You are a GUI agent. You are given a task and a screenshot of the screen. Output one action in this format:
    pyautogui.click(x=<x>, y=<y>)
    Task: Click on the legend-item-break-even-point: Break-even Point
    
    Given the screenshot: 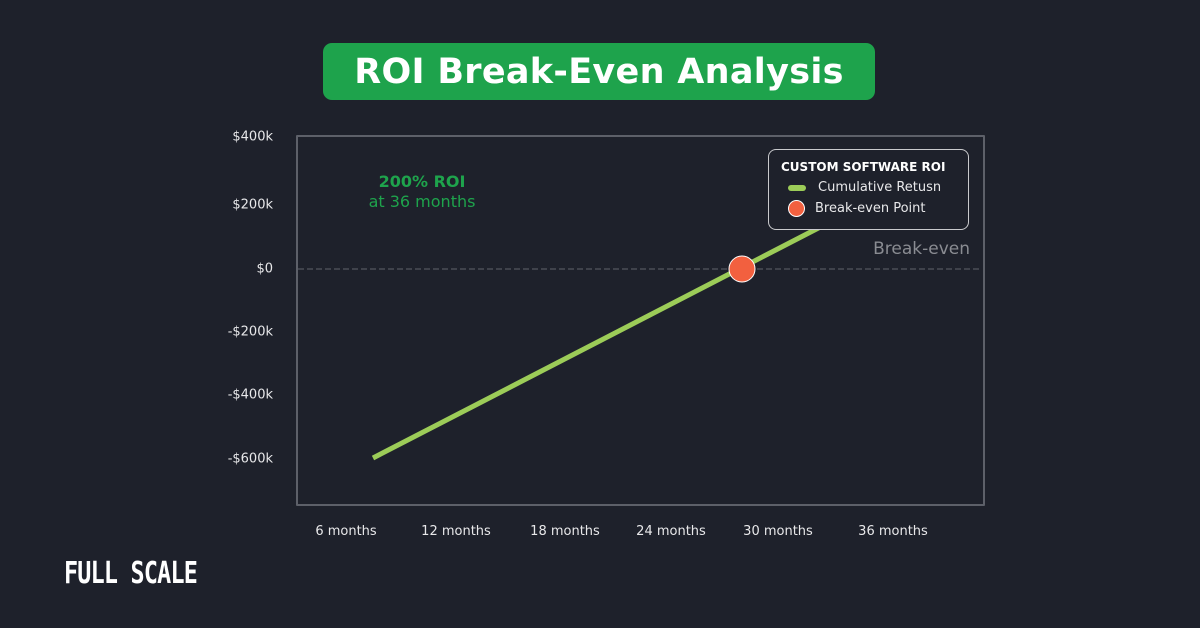 What is the action you would take?
    pyautogui.click(x=868, y=208)
    